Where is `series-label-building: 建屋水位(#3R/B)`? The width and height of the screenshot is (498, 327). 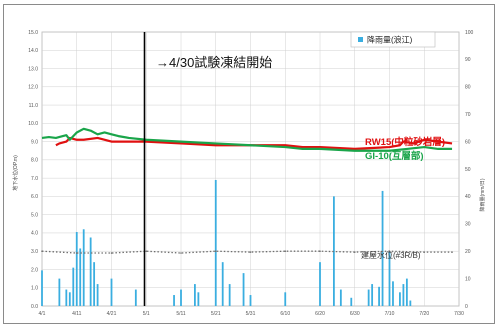
series-label-building: 建屋水位(#3R/B) is located at coordinates (391, 255).